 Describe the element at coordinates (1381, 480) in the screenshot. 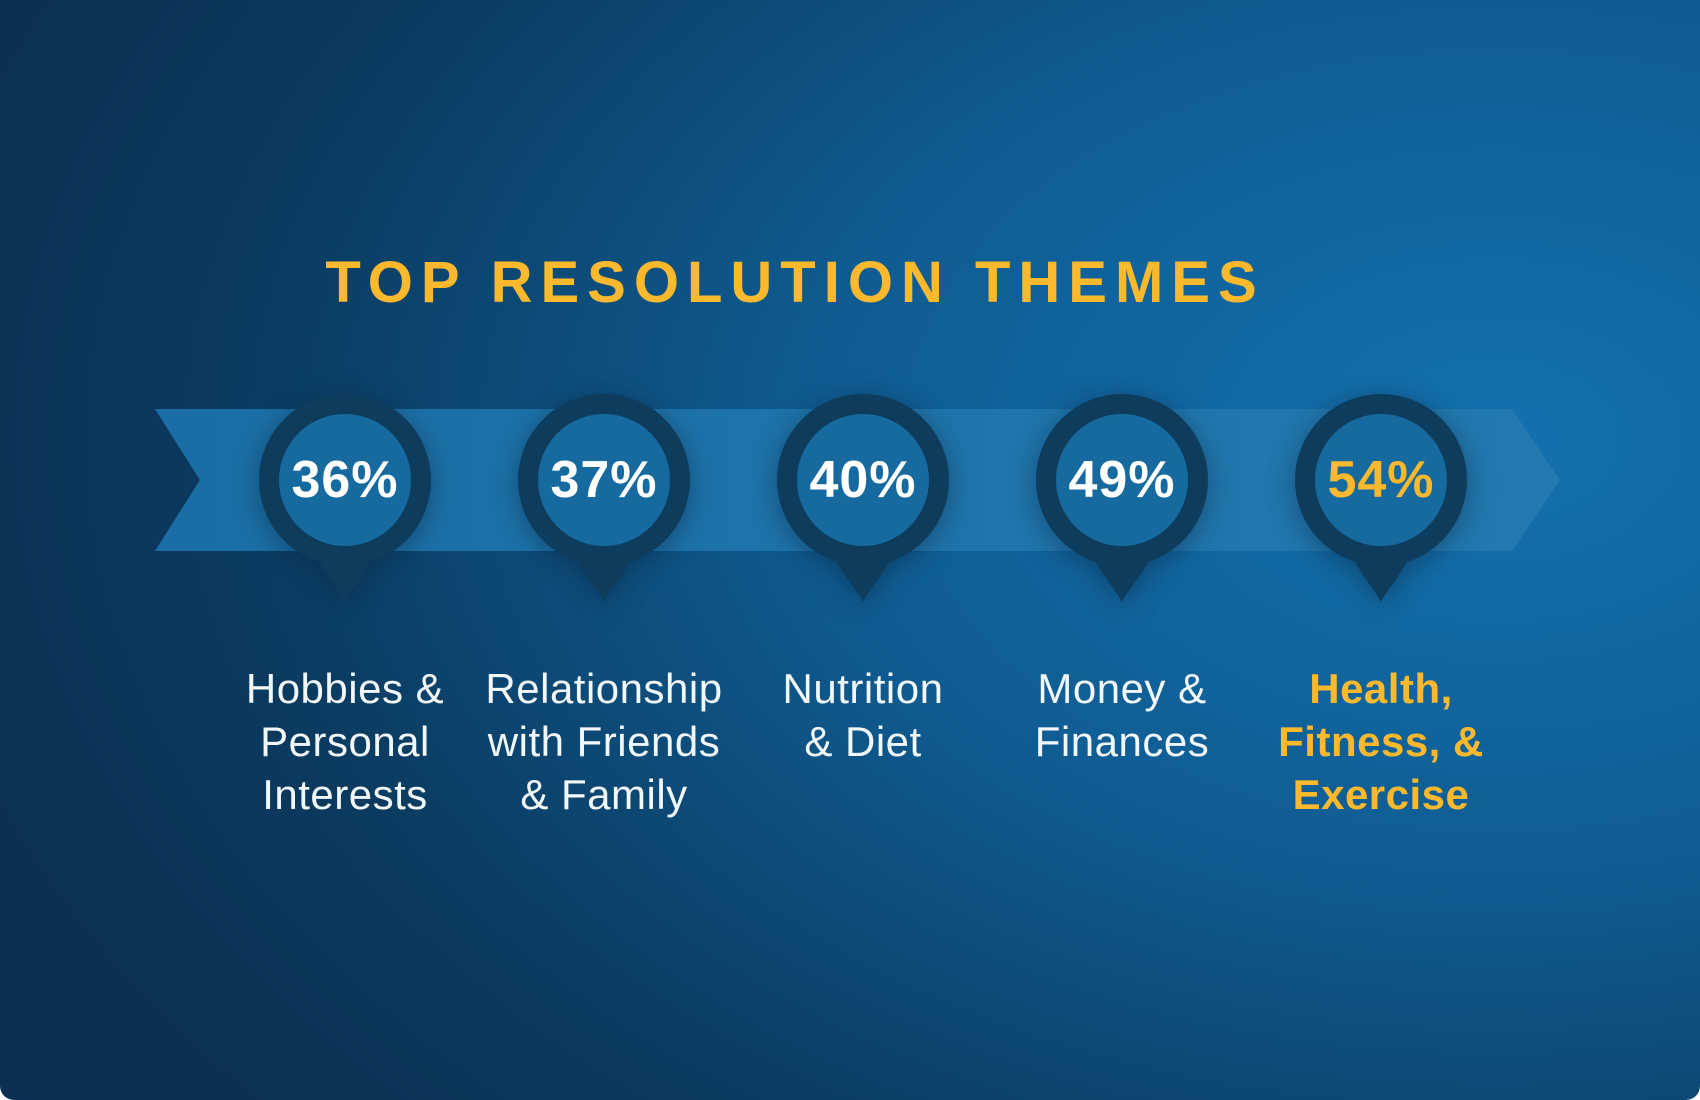

I see `percent-value-highlight: 54%` at that location.